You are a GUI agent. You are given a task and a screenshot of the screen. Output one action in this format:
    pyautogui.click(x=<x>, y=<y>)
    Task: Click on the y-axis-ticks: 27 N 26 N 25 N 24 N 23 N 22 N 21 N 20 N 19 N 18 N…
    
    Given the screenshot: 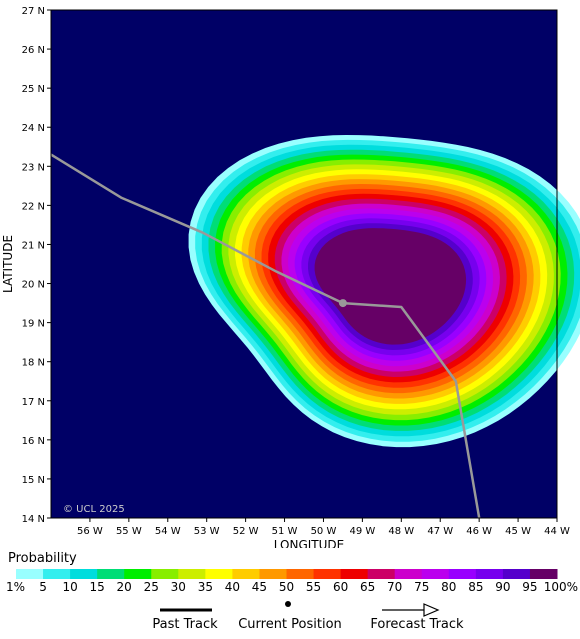 What is the action you would take?
    pyautogui.click(x=36, y=265)
    